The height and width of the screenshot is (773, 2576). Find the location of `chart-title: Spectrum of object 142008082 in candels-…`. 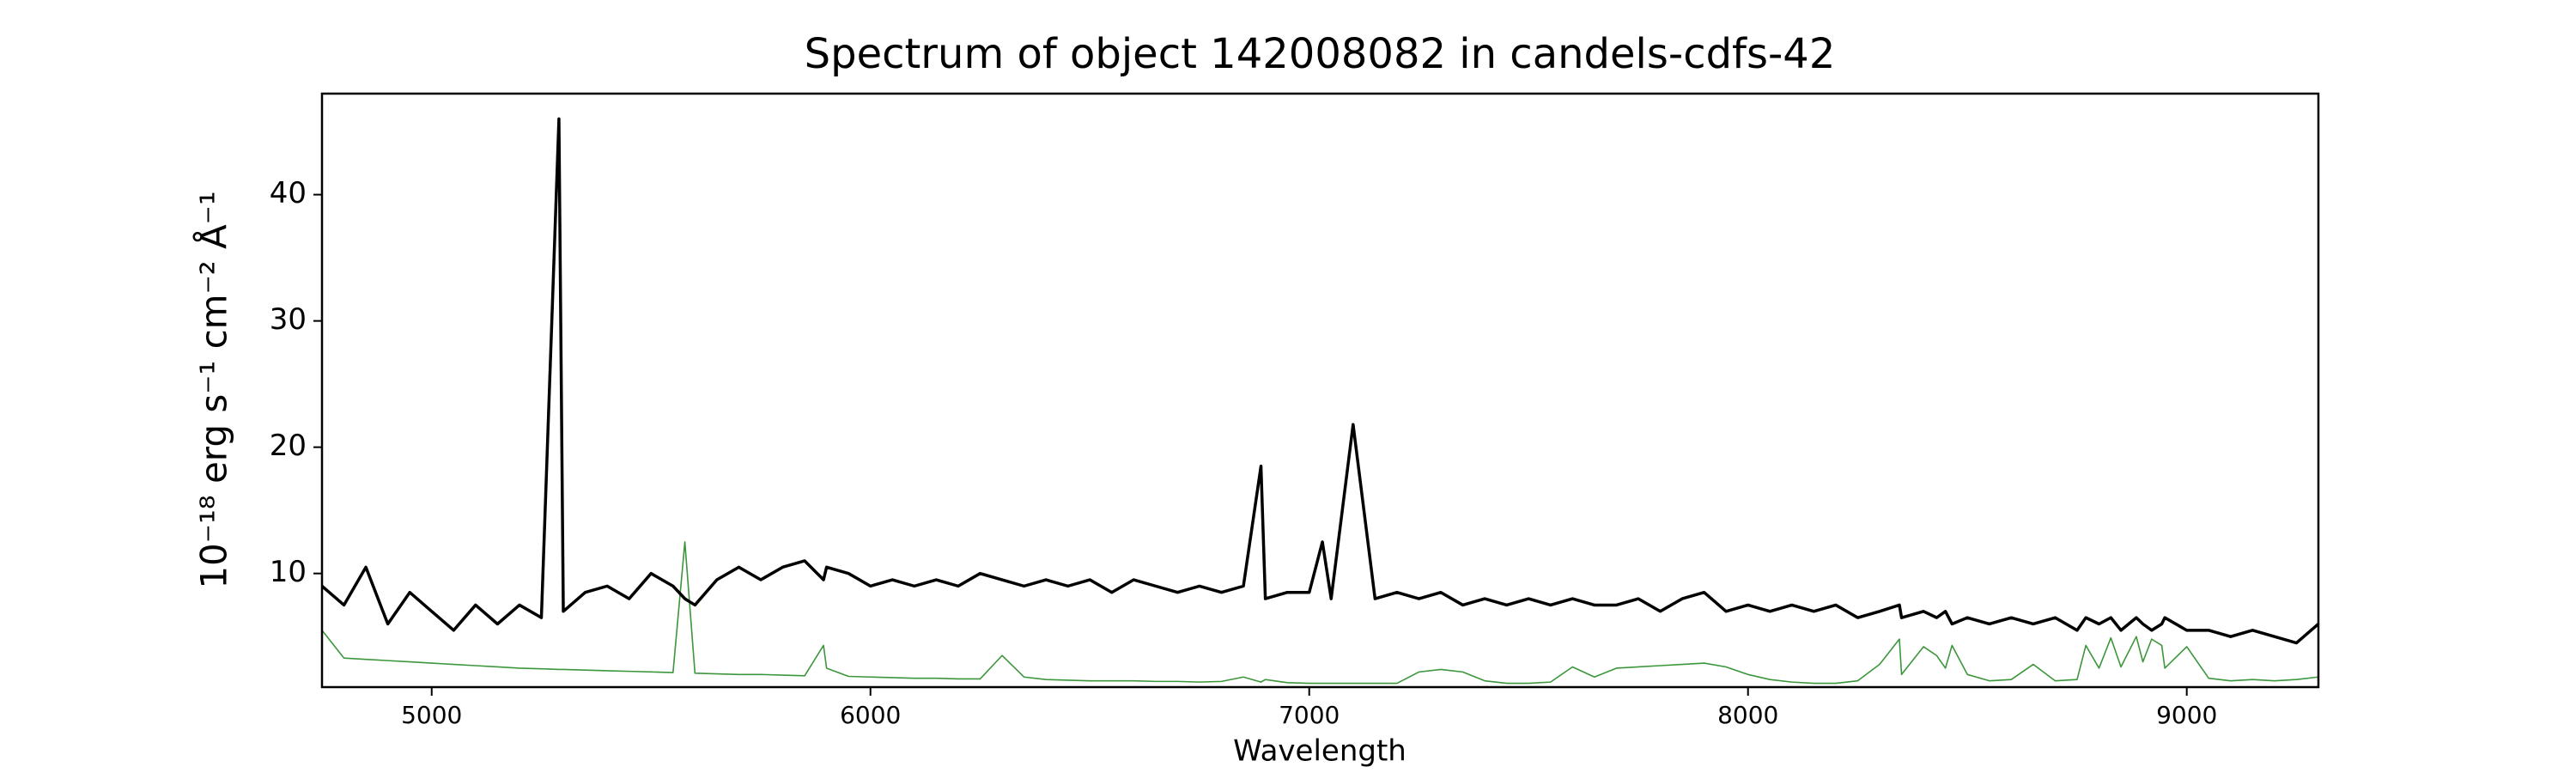

chart-title: Spectrum of object 142008082 in candels-… is located at coordinates (1320, 54).